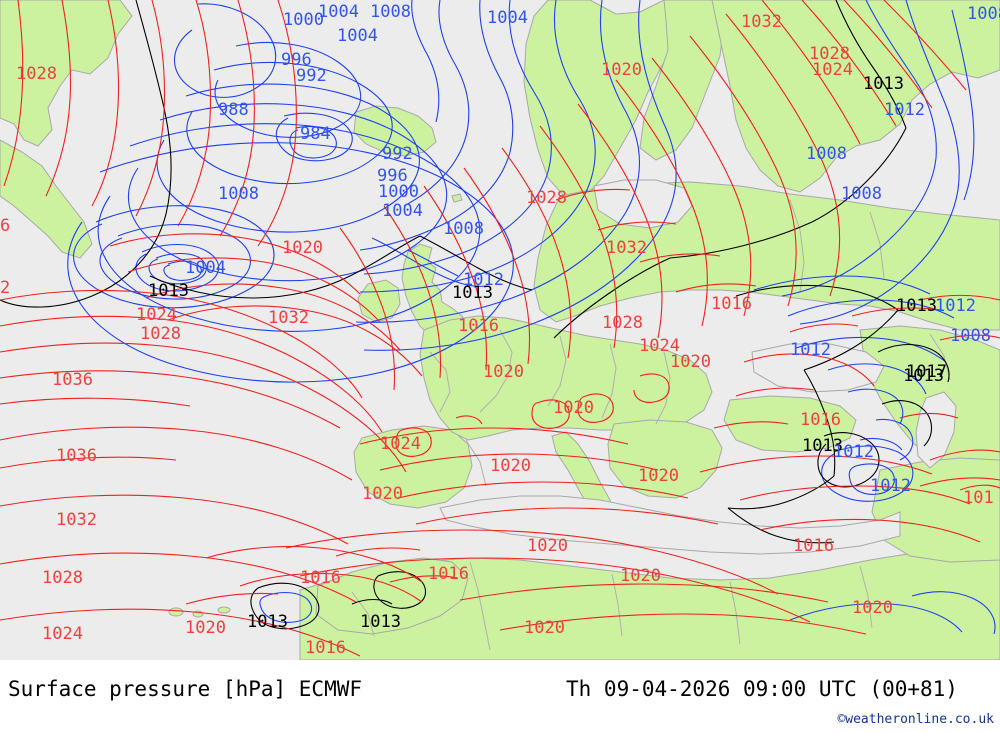 The image size is (1000, 733). What do you see at coordinates (413, 467) in the screenshot?
I see `land-iberia` at bounding box center [413, 467].